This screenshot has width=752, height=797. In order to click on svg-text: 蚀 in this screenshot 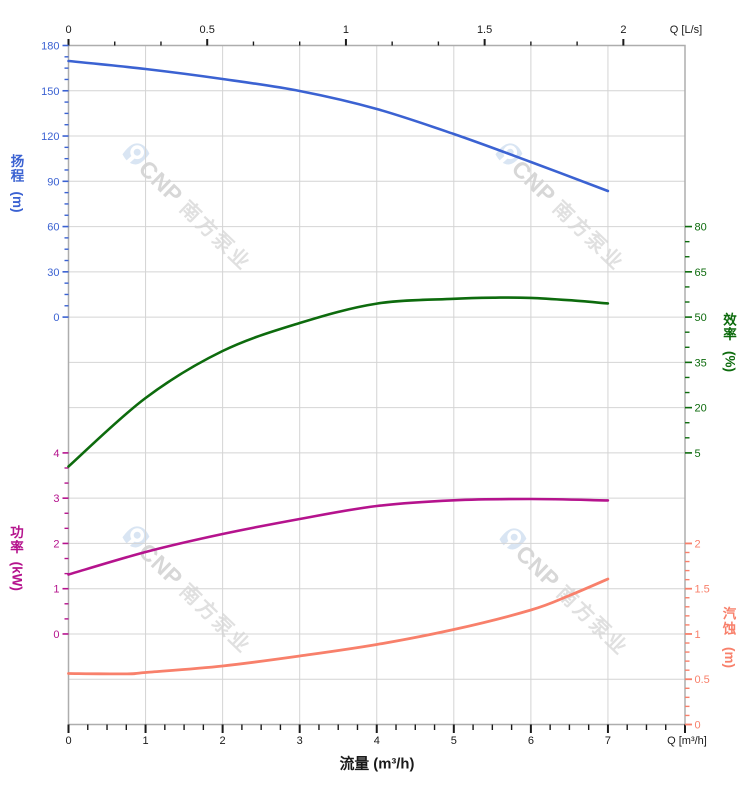, I will do `click(729, 628)`.